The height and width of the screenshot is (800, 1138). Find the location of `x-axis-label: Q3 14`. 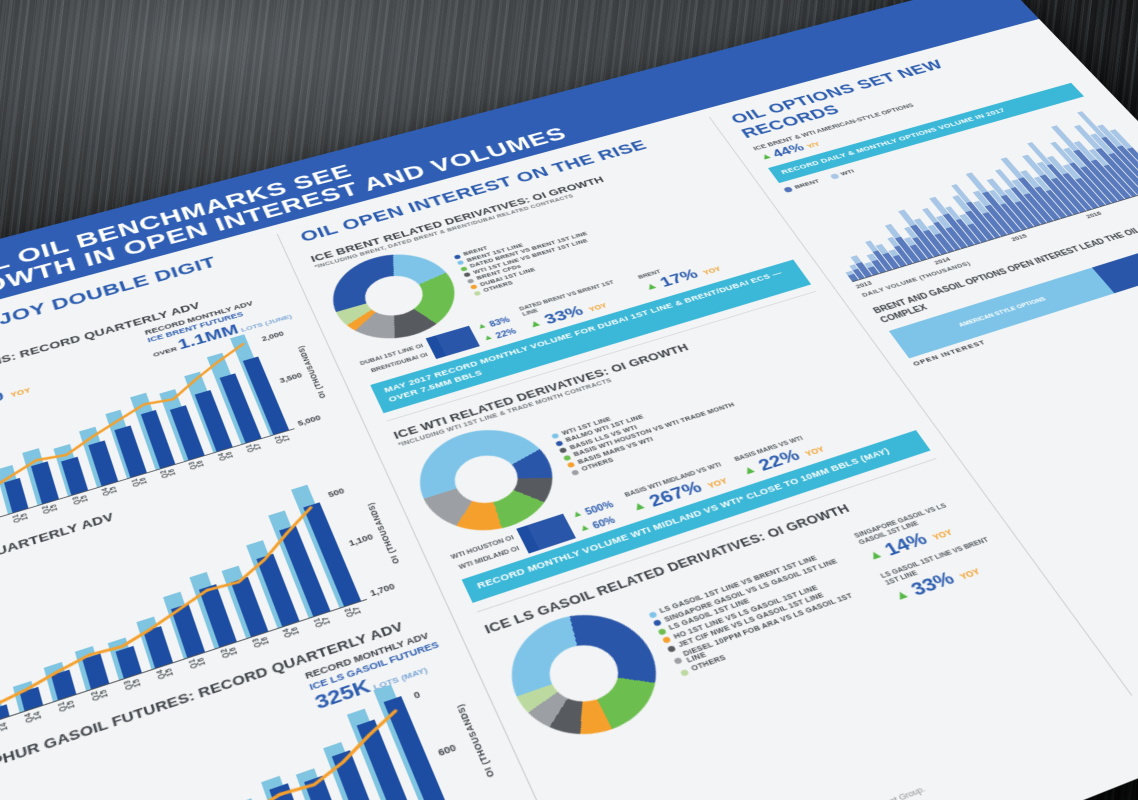

x-axis-label: Q3 14 is located at coordinates (5, 728).